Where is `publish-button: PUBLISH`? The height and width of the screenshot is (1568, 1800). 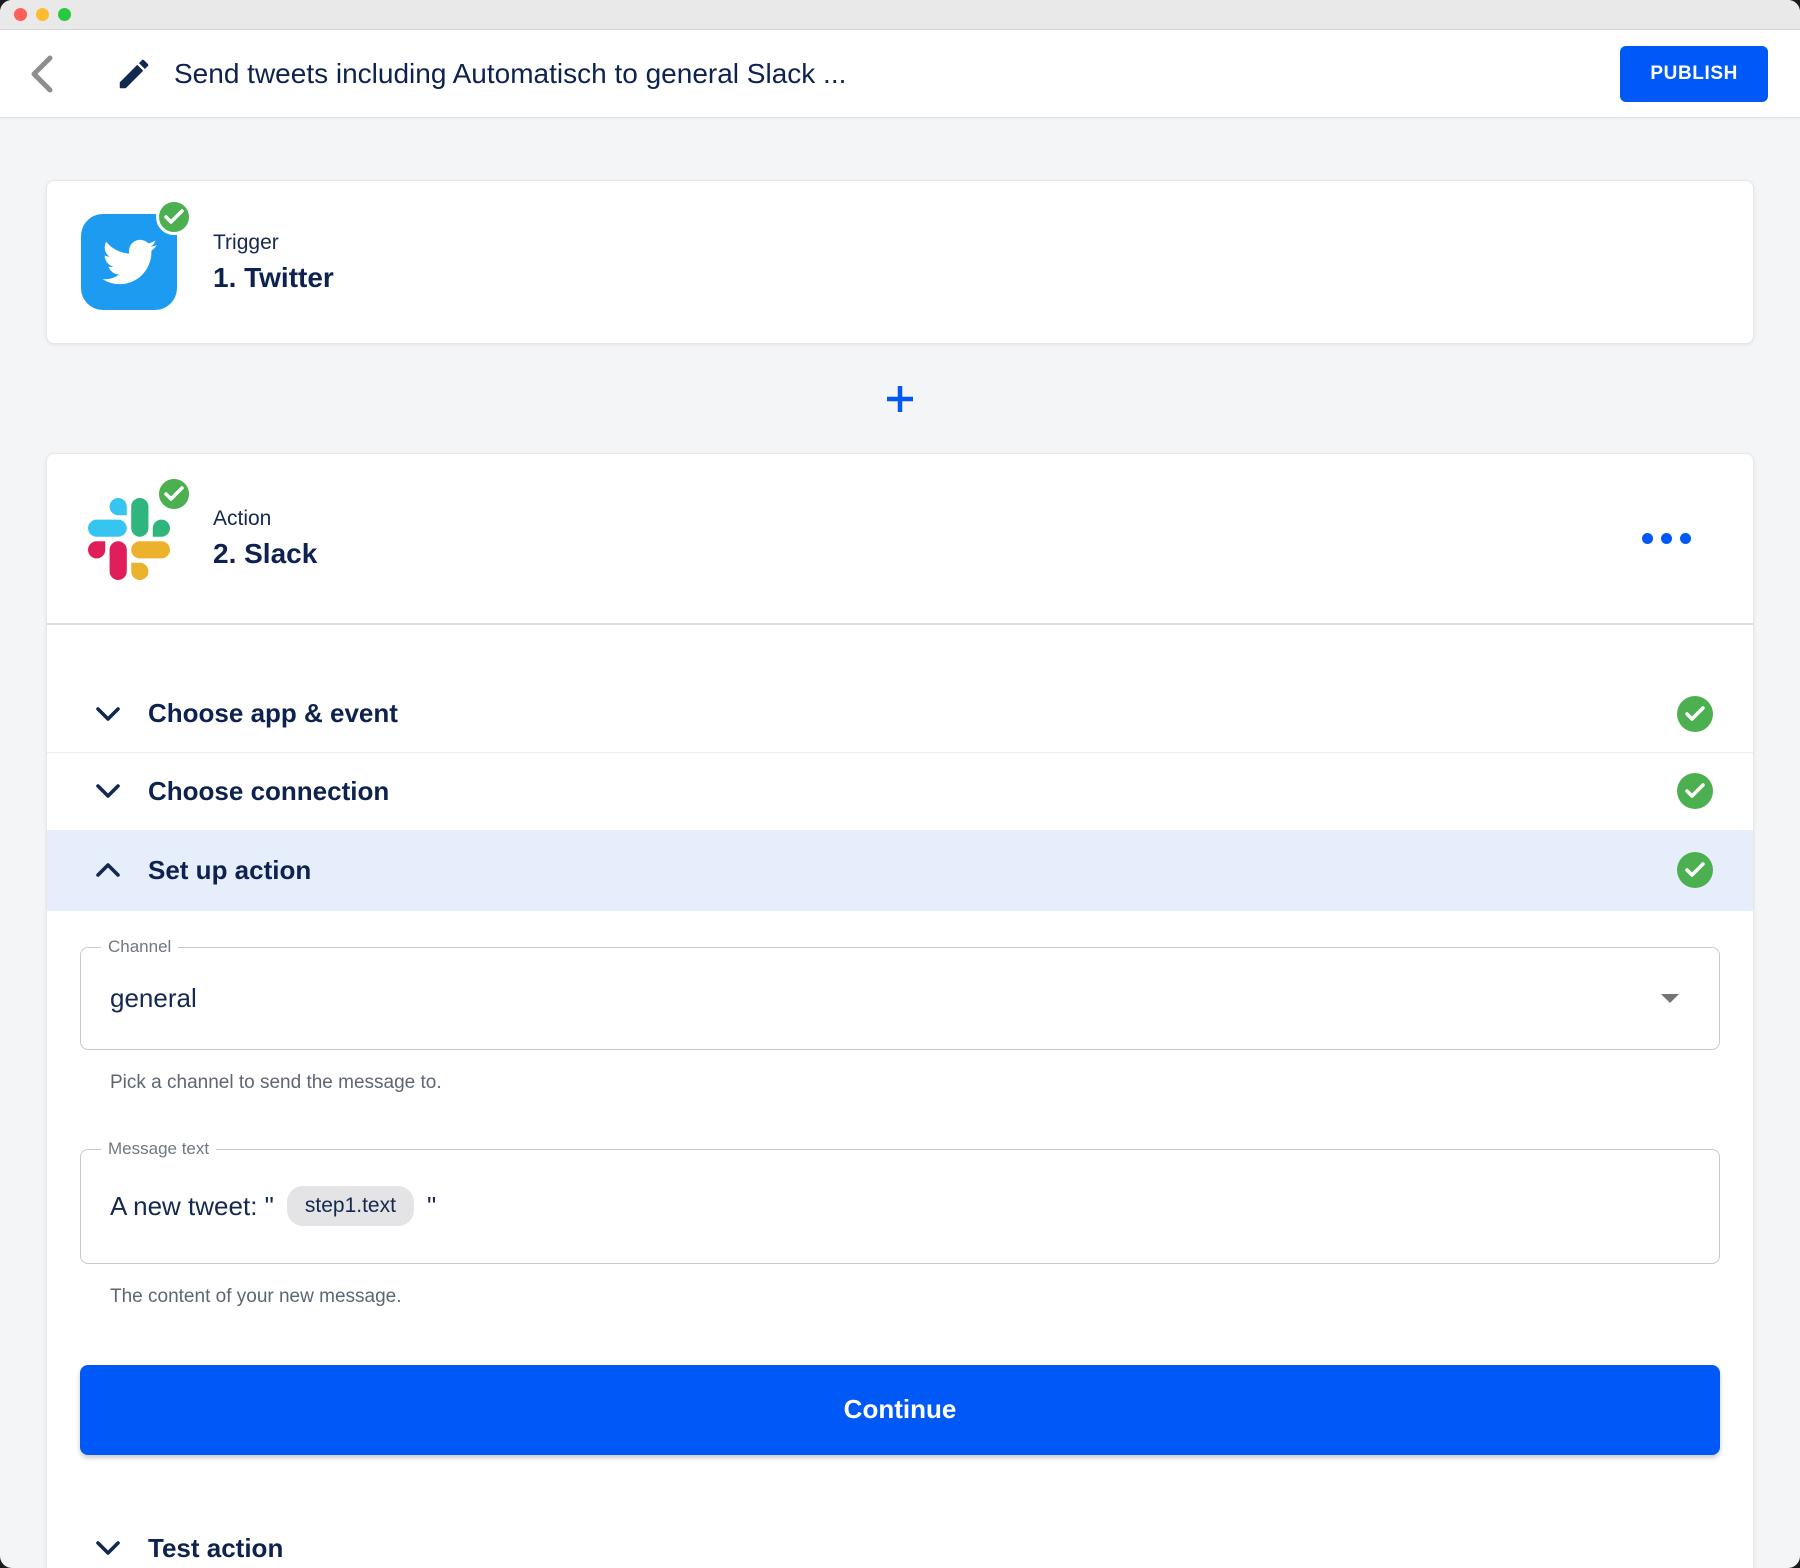
publish-button: PUBLISH is located at coordinates (1694, 73).